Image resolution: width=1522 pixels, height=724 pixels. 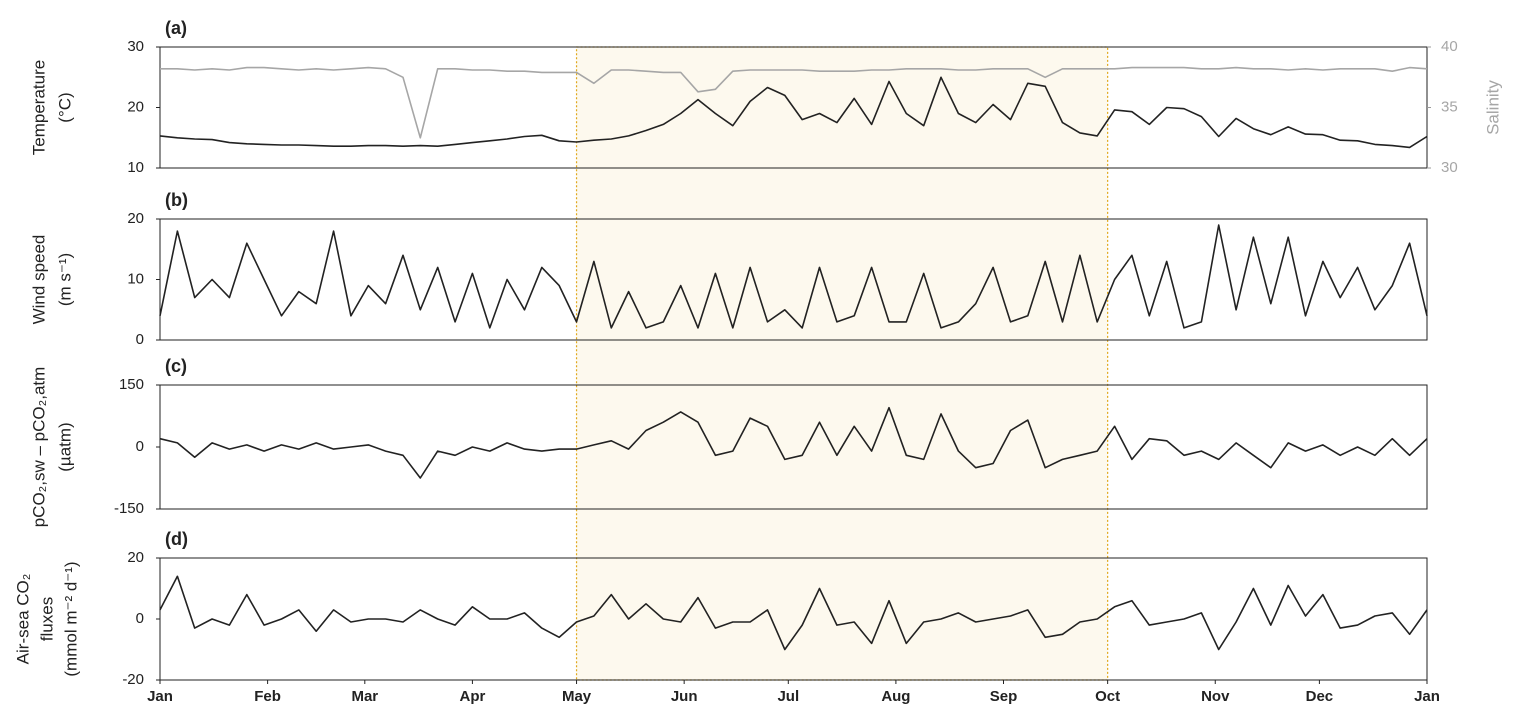 I want to click on y-axis-label: Air-sea CO₂, so click(x=22, y=619).